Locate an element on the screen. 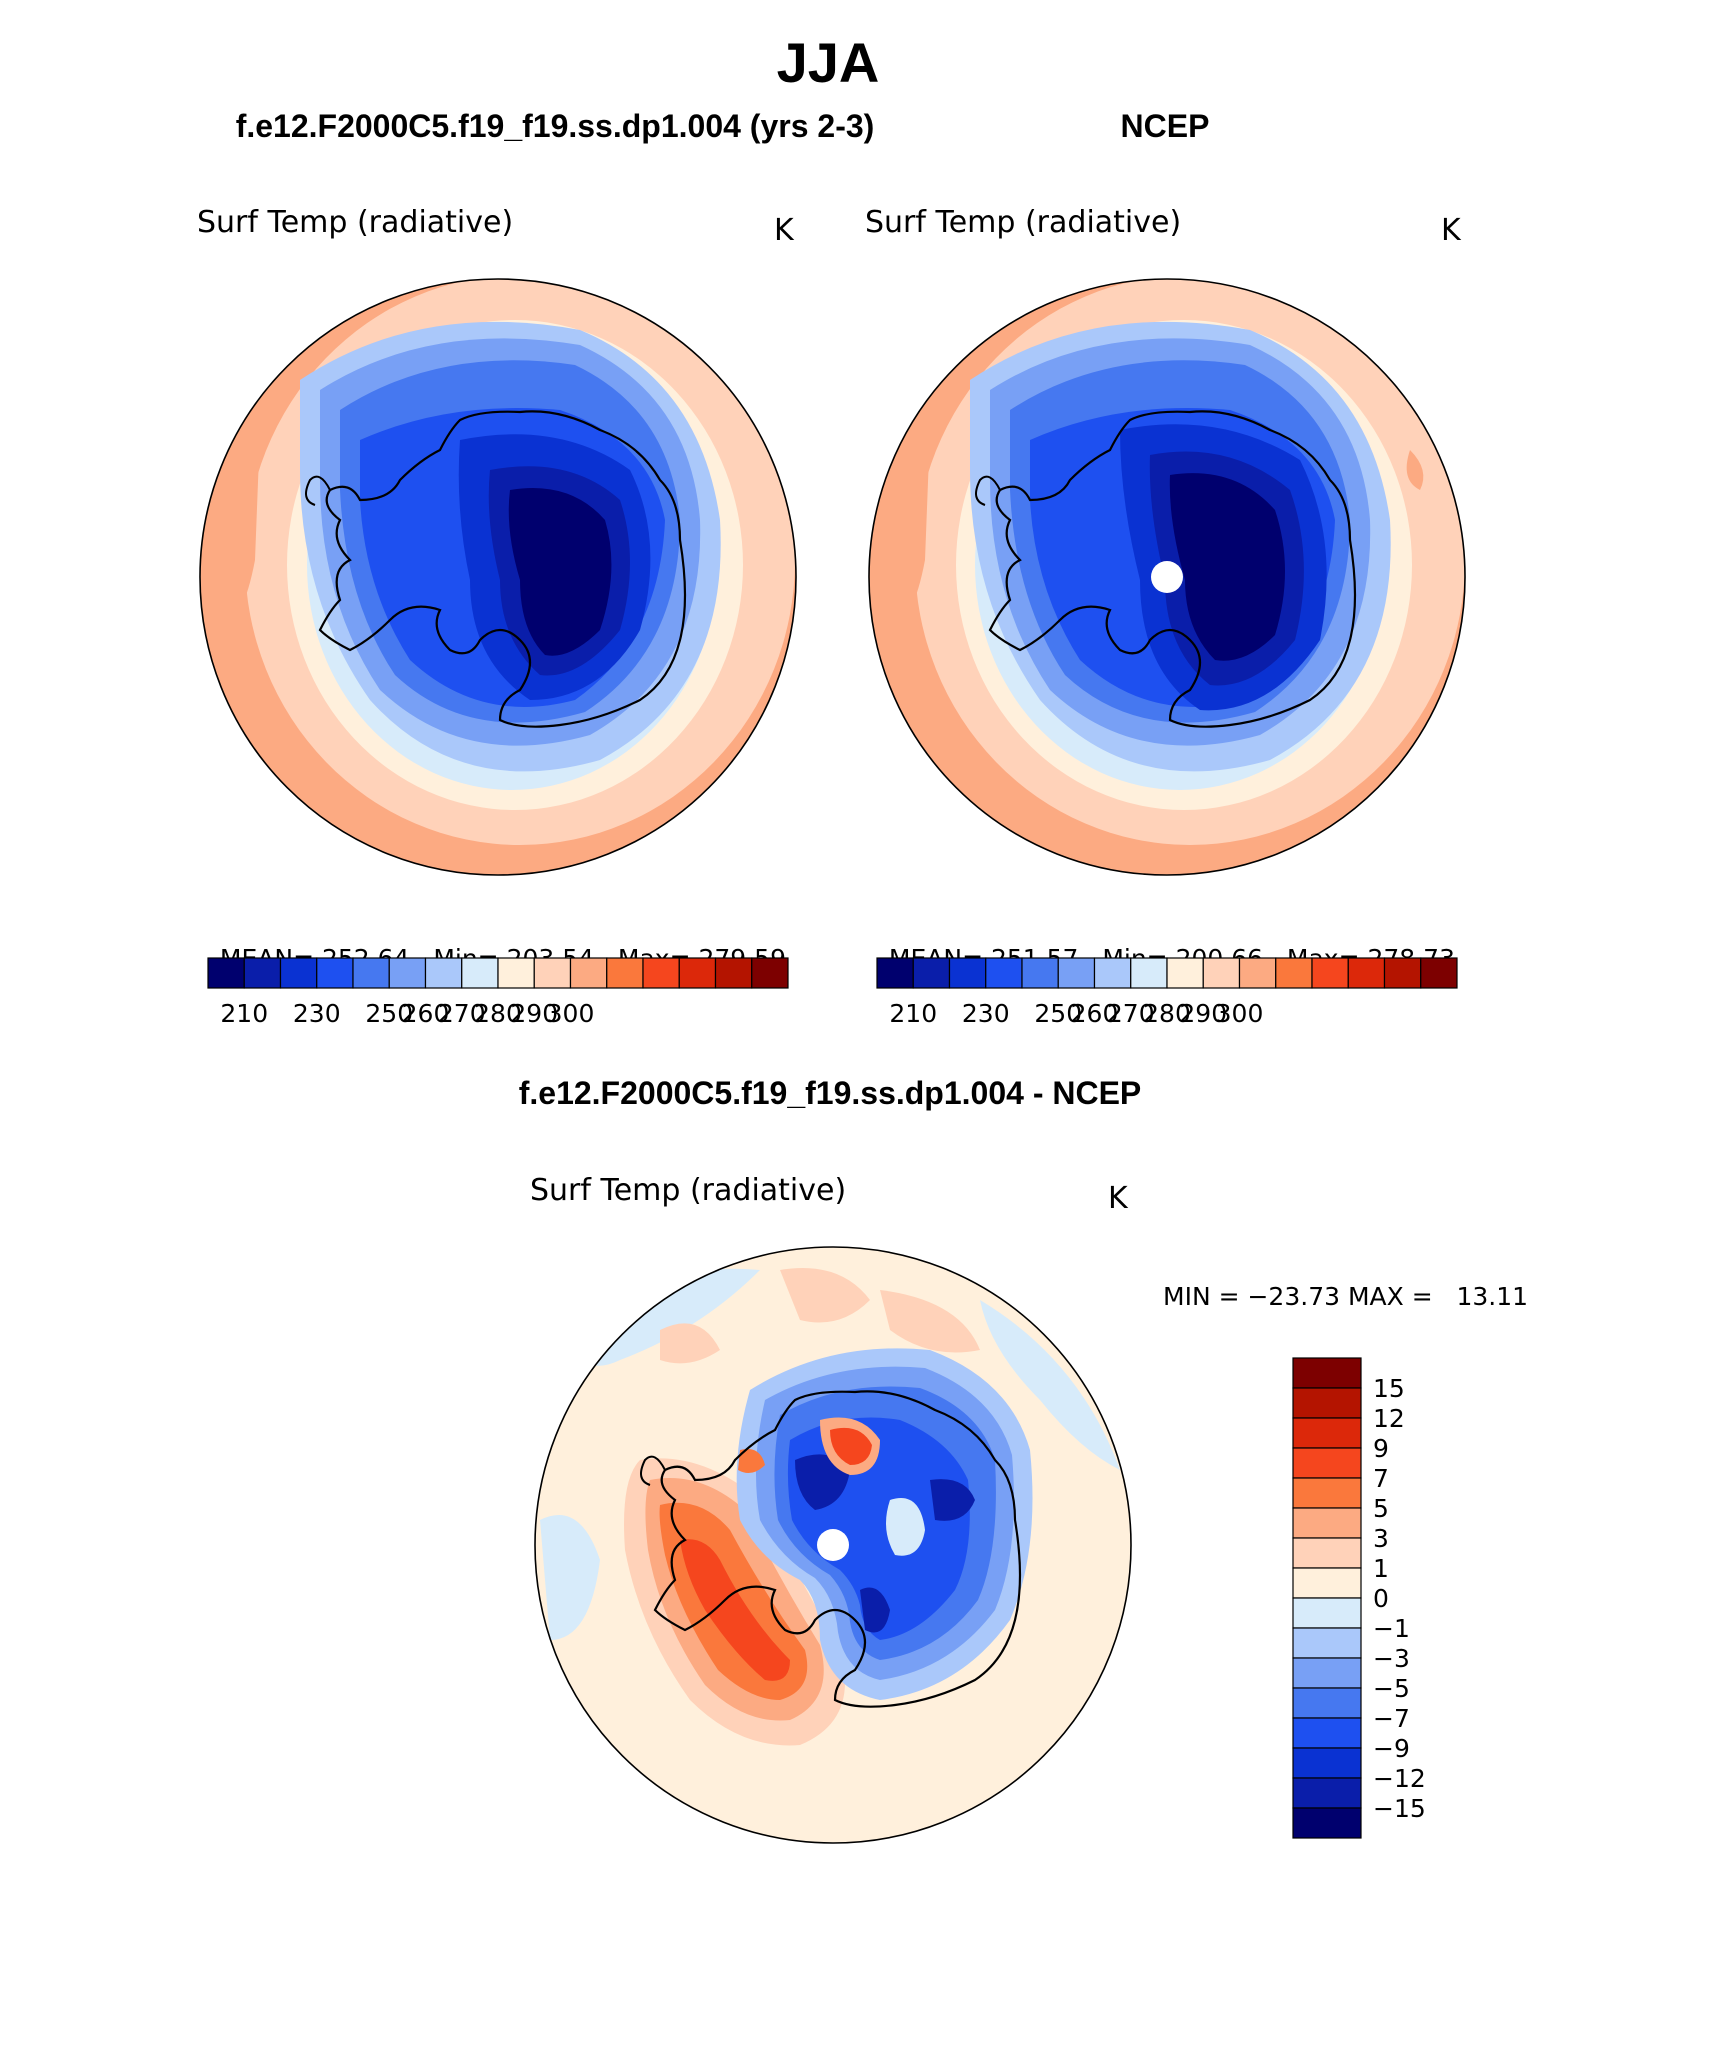 This screenshot has height=2061, width=1710. panel-3-units: K is located at coordinates (1118, 1198).